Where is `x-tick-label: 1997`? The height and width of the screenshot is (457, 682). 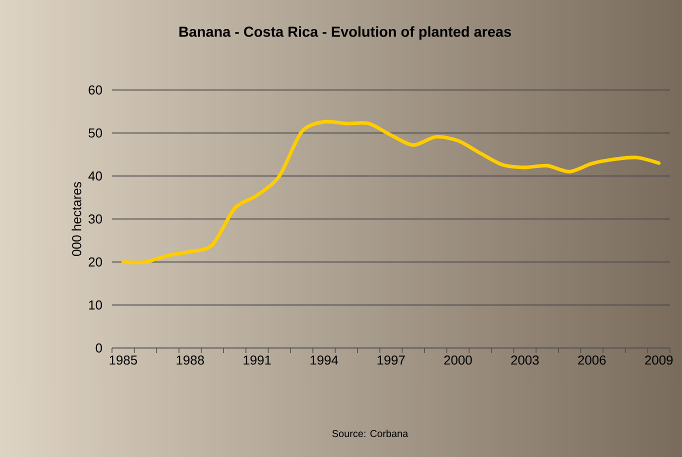
x-tick-label: 1997 is located at coordinates (391, 360).